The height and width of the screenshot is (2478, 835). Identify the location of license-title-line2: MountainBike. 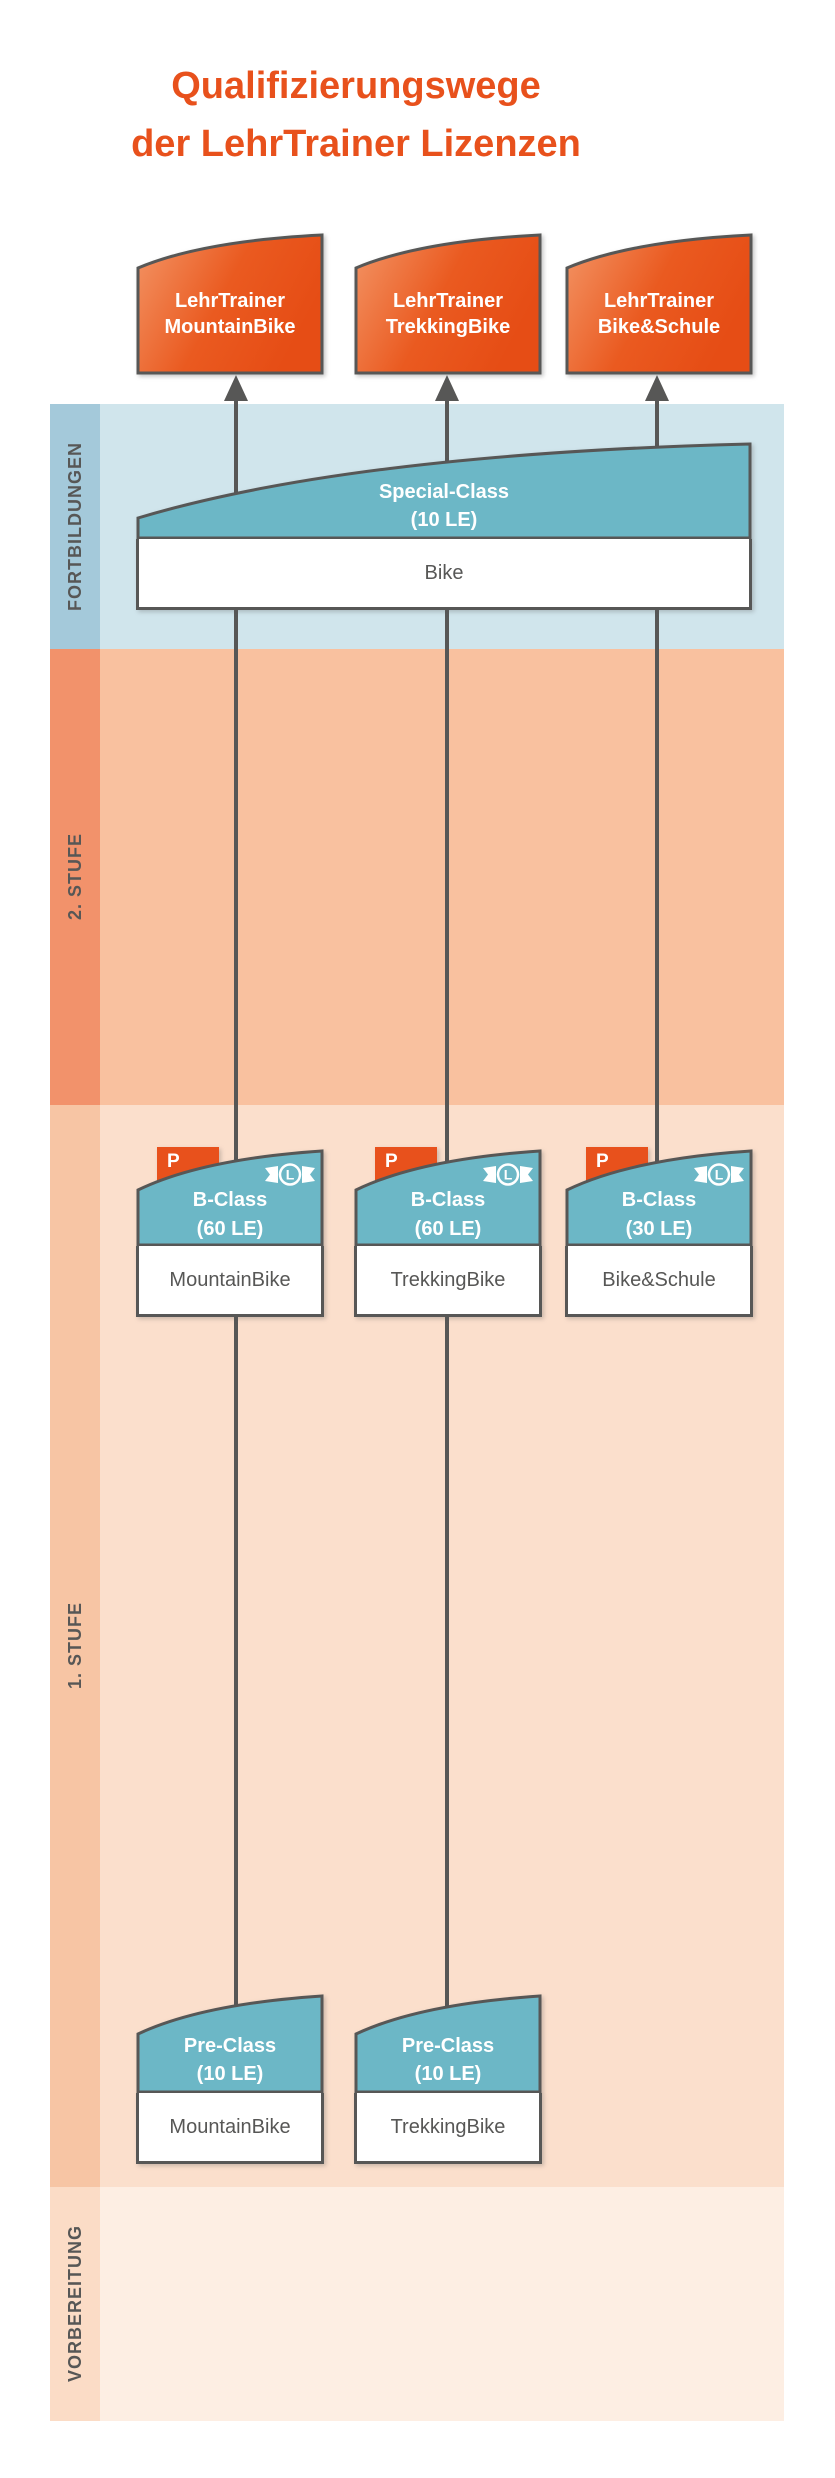
(230, 327).